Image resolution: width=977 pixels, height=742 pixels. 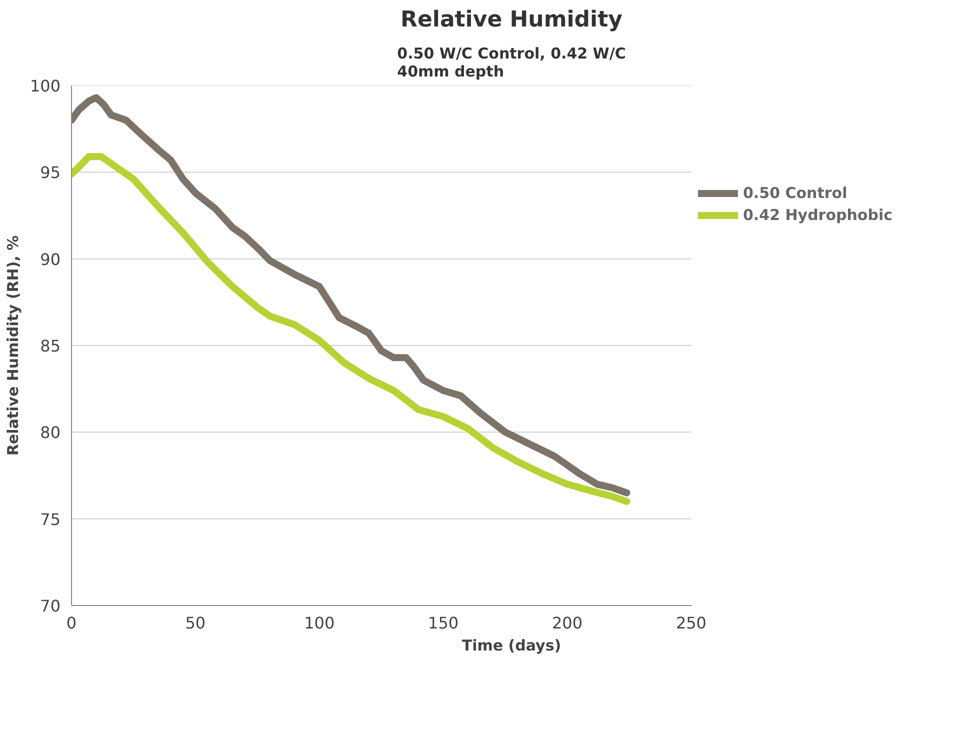 What do you see at coordinates (50, 606) in the screenshot?
I see `y-tick-label: 70` at bounding box center [50, 606].